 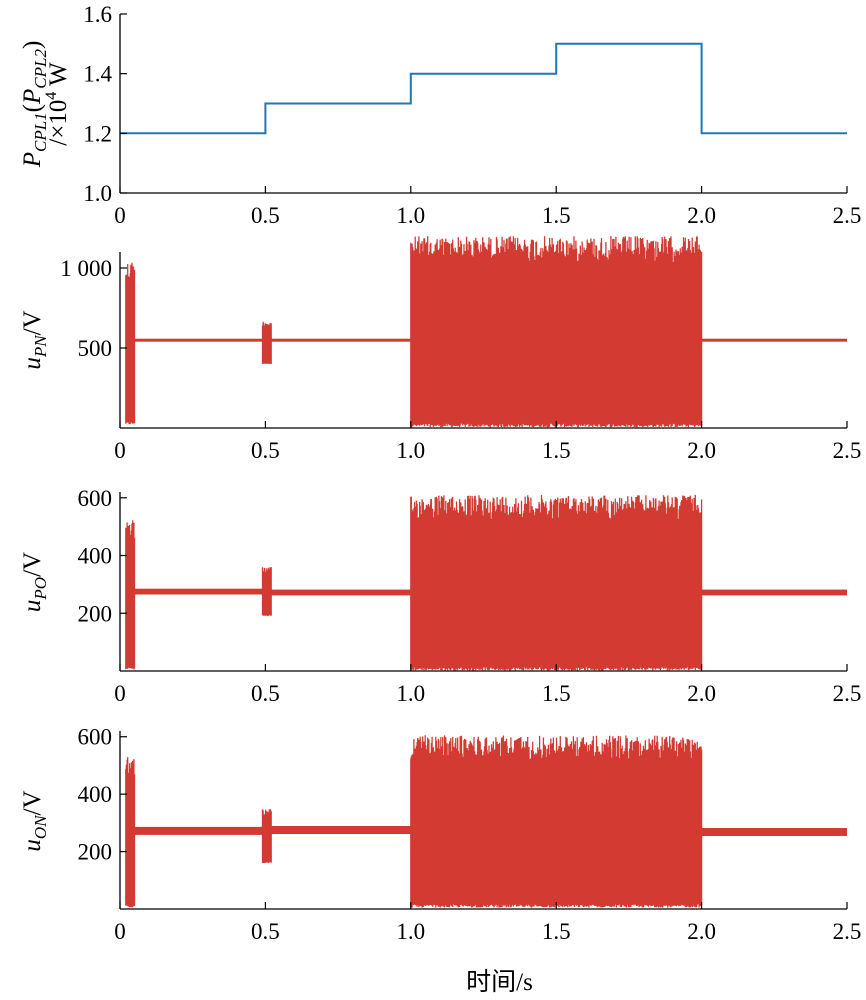 I want to click on y-tick-label: 1.4, so click(x=97, y=74).